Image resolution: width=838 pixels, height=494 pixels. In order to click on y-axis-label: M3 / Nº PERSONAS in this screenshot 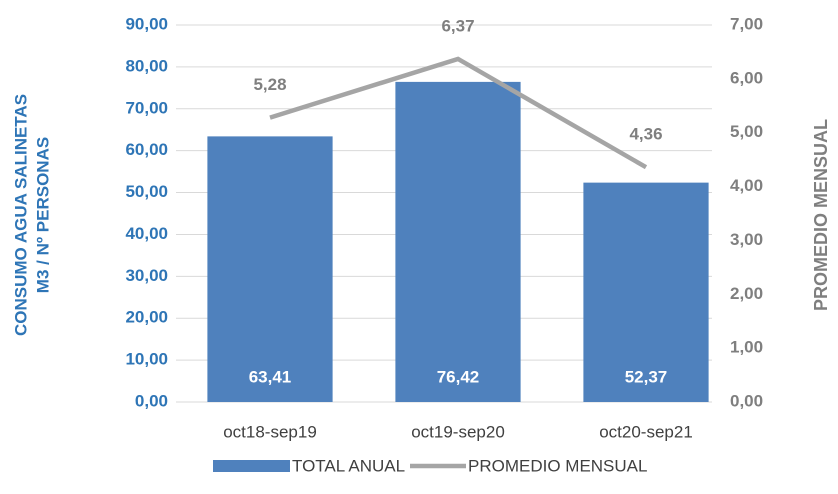, I will do `click(42, 215)`.